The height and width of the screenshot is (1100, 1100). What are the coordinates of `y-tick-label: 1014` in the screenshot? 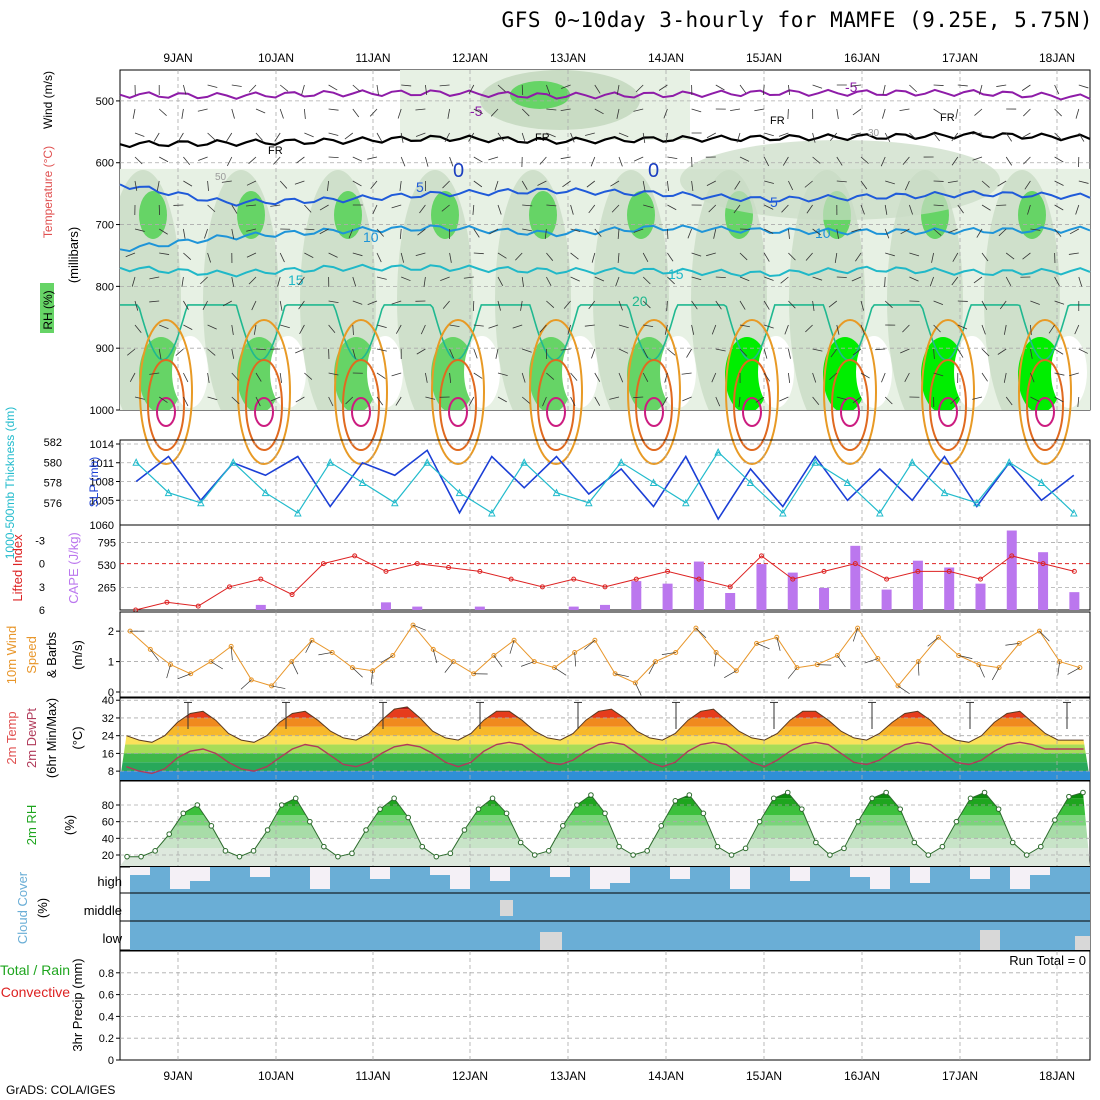 It's located at (102, 445).